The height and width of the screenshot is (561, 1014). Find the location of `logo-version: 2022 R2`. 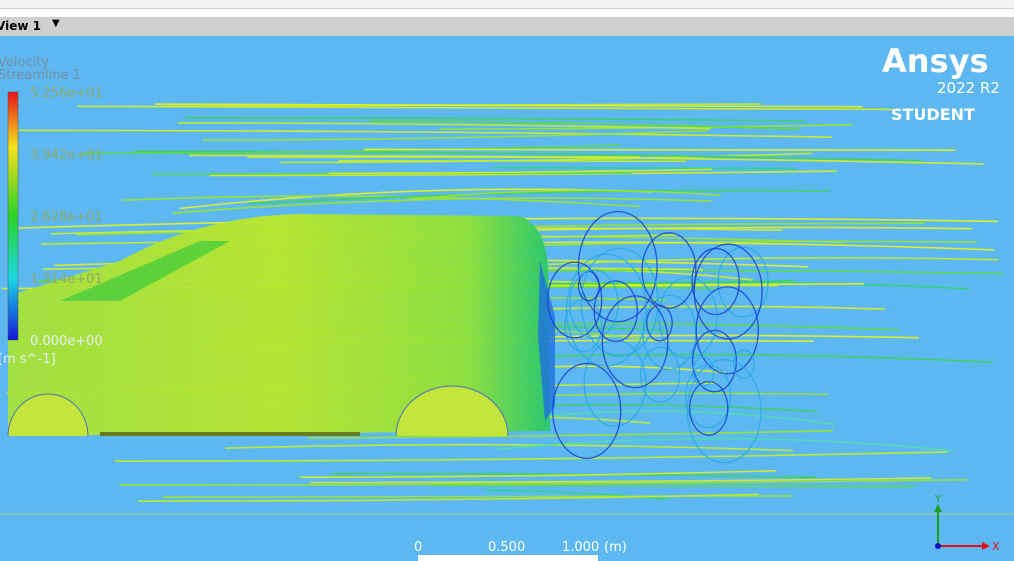

logo-version: 2022 R2 is located at coordinates (968, 88).